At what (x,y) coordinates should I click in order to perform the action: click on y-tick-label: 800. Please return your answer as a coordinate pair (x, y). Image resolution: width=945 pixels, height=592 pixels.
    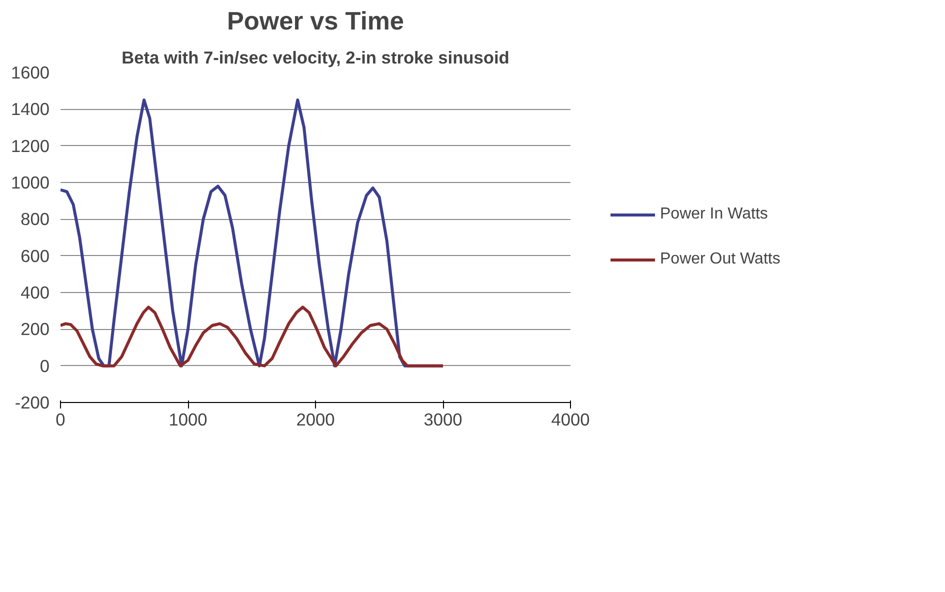
    Looking at the image, I should click on (35, 219).